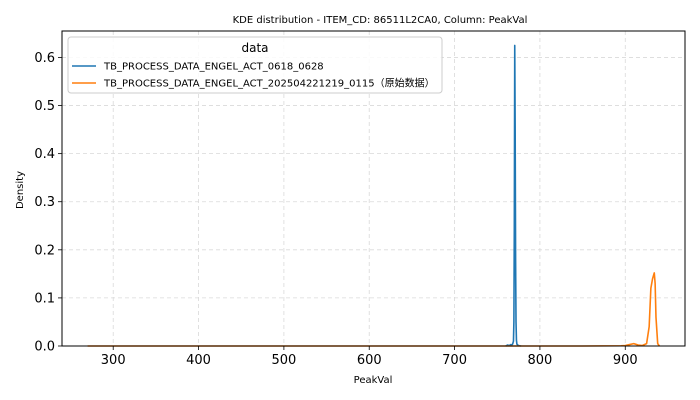  I want to click on y-tick-label: 0.1, so click(44, 298).